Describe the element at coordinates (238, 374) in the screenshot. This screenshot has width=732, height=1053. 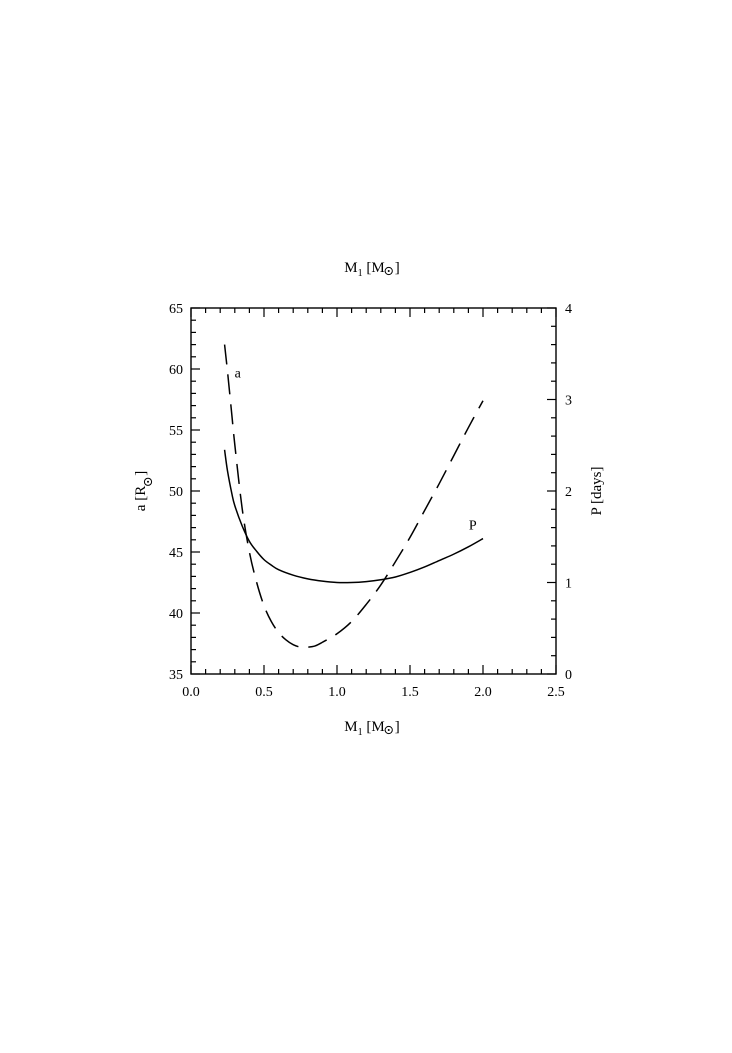
I see `curve-label-a: a` at that location.